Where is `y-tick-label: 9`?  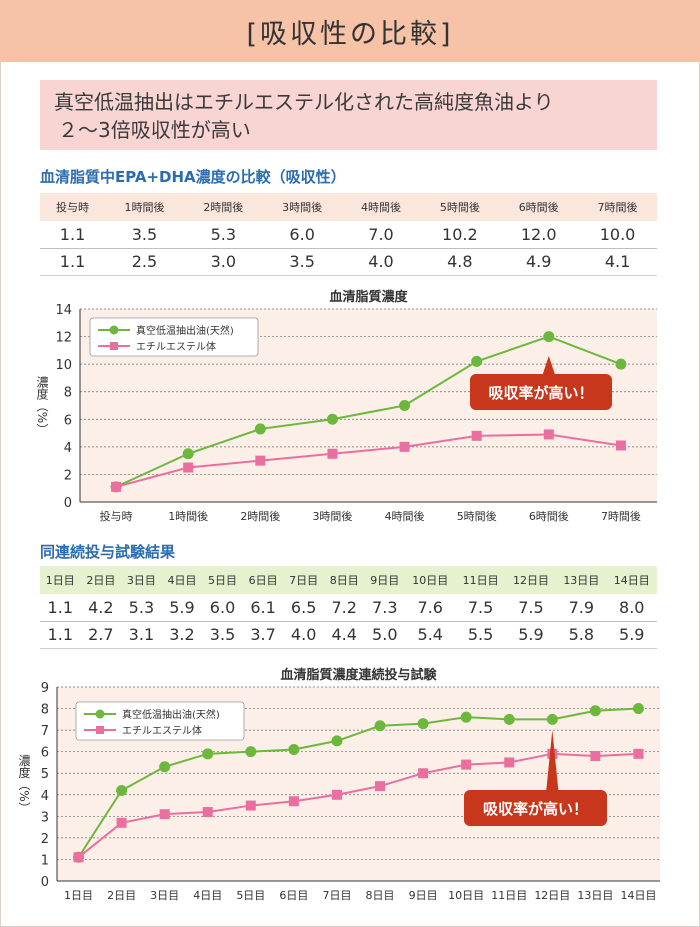 y-tick-label: 9 is located at coordinates (45, 688).